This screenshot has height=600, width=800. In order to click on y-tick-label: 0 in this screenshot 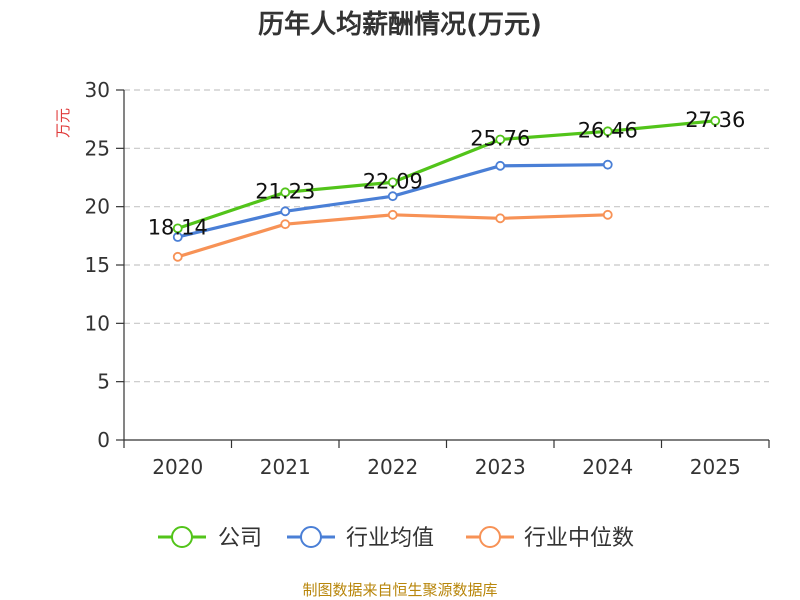, I will do `click(103, 440)`.